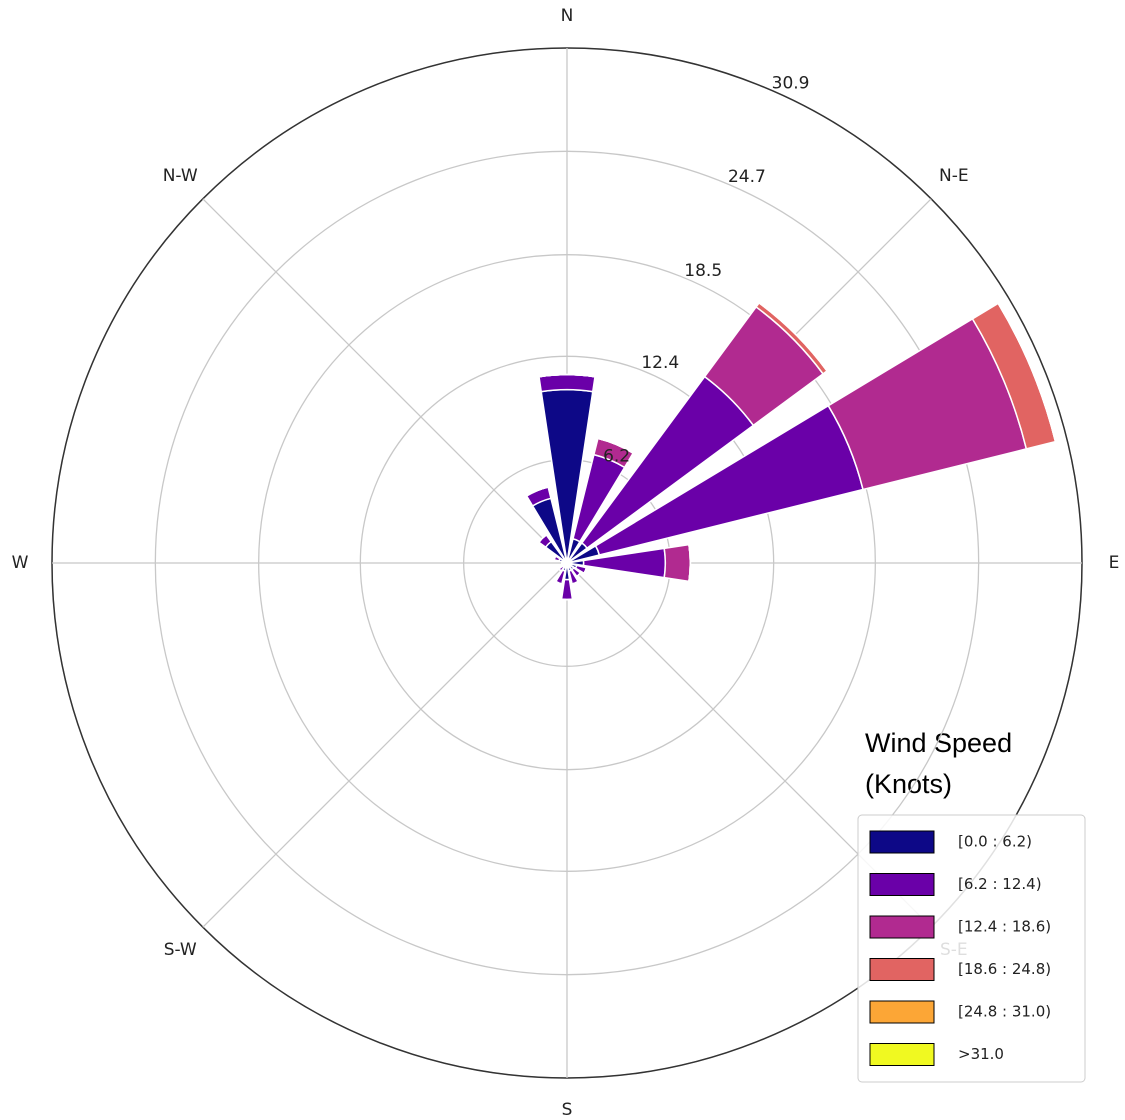 The image size is (1125, 1120). What do you see at coordinates (1004, 969) in the screenshot?
I see `legend-label: [18.6 : 24.8)` at bounding box center [1004, 969].